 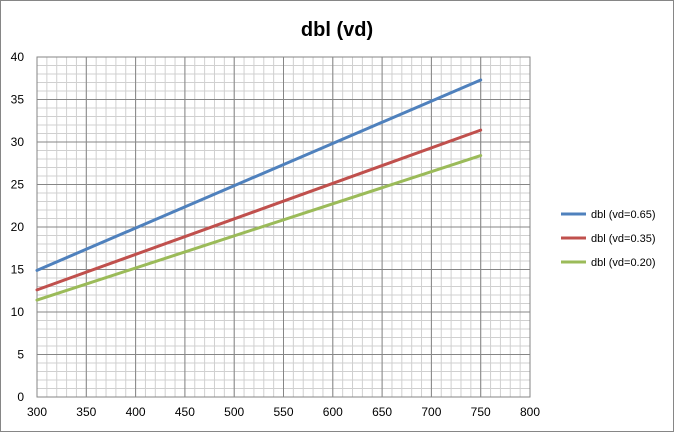 I want to click on y-tick-label: 15, so click(x=18, y=270).